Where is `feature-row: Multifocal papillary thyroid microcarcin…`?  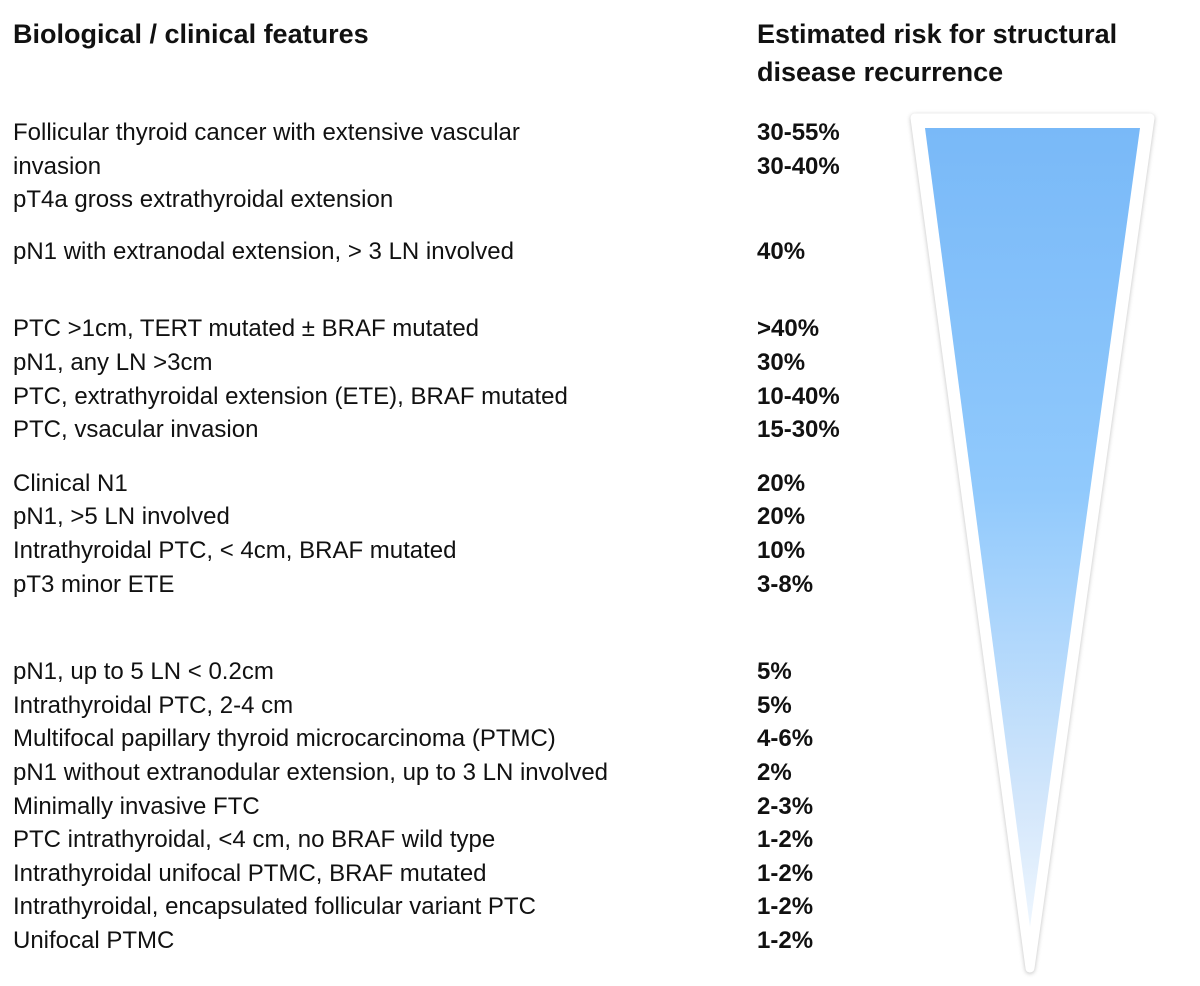 feature-row: Multifocal papillary thyroid microcarcin… is located at coordinates (463, 739).